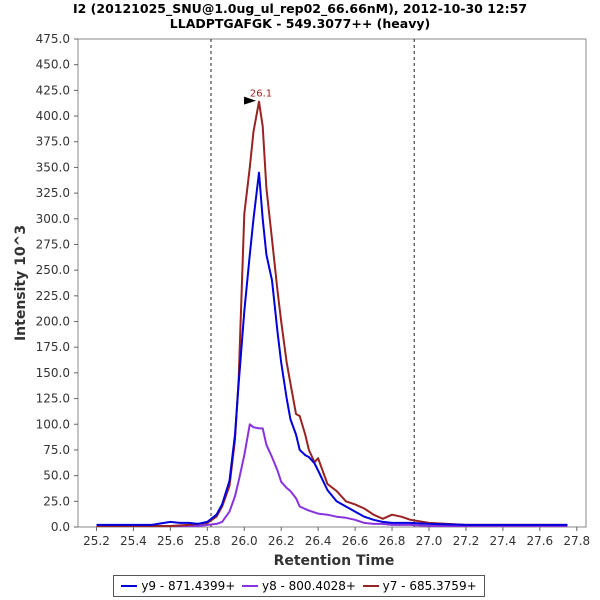 This screenshot has height=600, width=600. I want to click on y-tick-label: 250.0, so click(53, 270).